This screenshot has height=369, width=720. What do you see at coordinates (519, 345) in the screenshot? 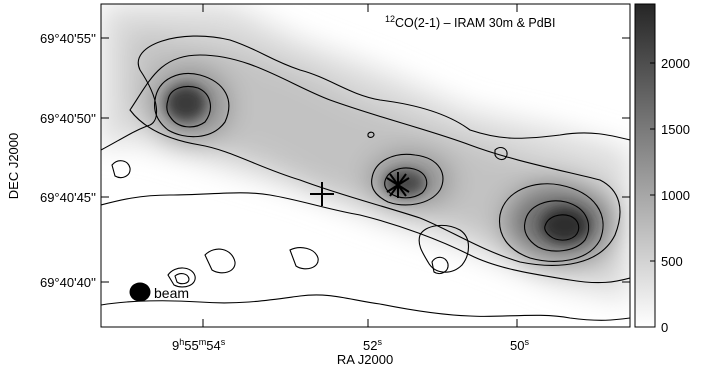
I see `x-tick-label: 50s` at bounding box center [519, 345].